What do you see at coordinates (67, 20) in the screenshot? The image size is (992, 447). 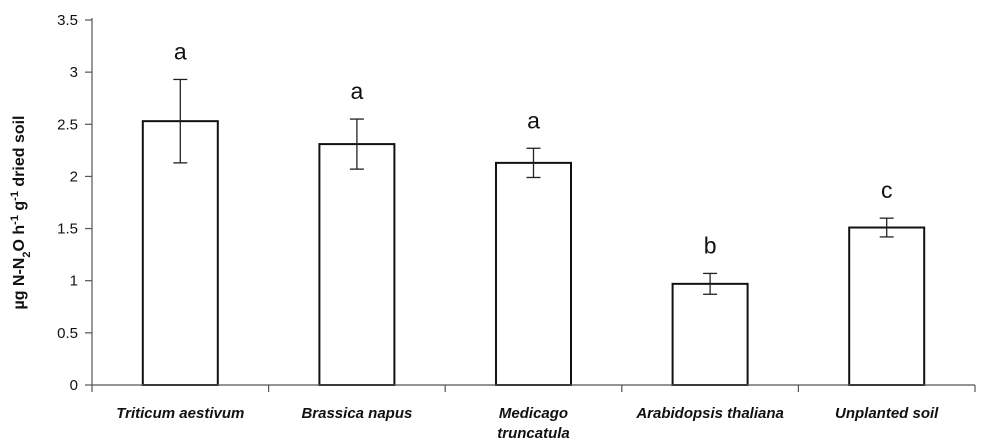 I see `y-tick-label: 3.5` at bounding box center [67, 20].